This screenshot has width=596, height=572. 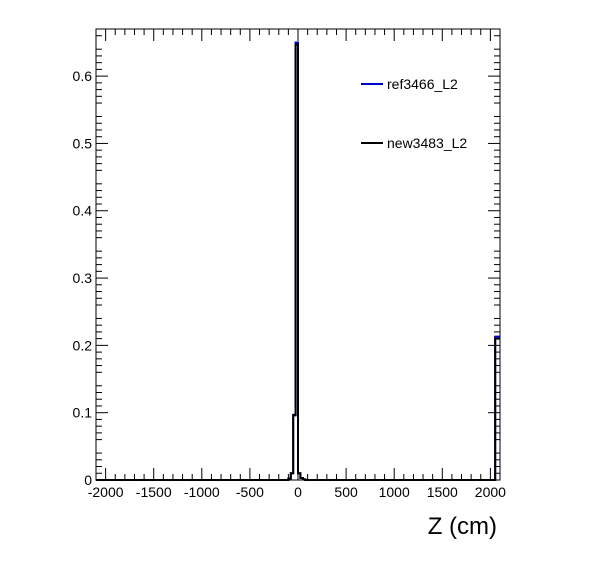 What do you see at coordinates (88, 480) in the screenshot?
I see `y-tick-label: 0` at bounding box center [88, 480].